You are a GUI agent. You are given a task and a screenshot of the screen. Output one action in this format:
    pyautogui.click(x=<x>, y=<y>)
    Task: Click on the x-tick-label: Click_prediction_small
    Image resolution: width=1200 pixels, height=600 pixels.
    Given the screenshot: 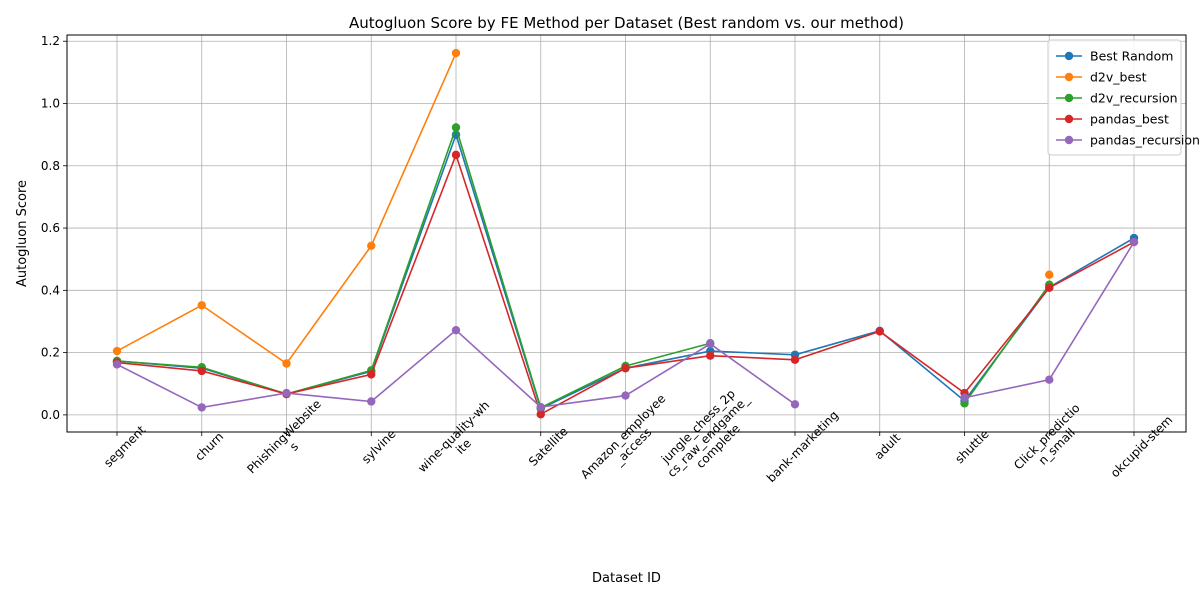 What is the action you would take?
    pyautogui.click(x=1051, y=441)
    